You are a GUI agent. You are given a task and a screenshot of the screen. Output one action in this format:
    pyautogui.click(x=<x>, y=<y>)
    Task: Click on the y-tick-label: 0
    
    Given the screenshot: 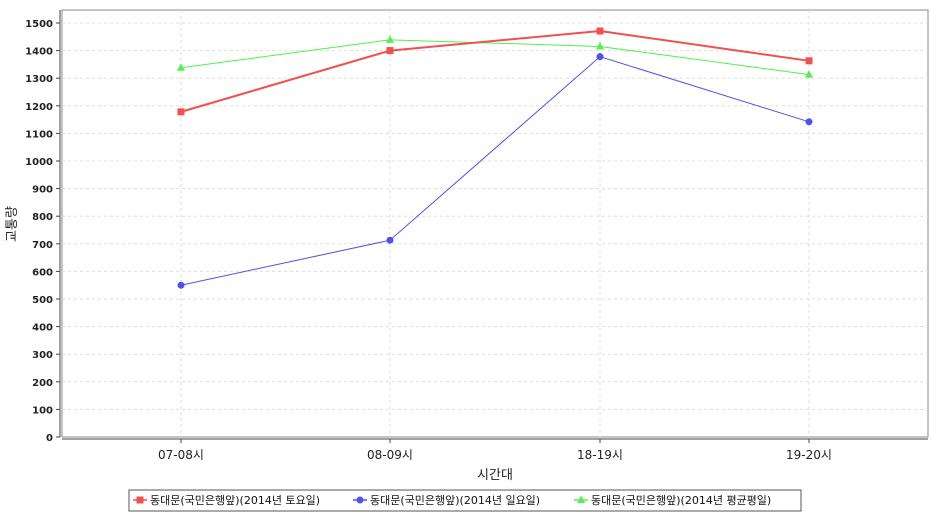 What is the action you would take?
    pyautogui.click(x=49, y=438)
    